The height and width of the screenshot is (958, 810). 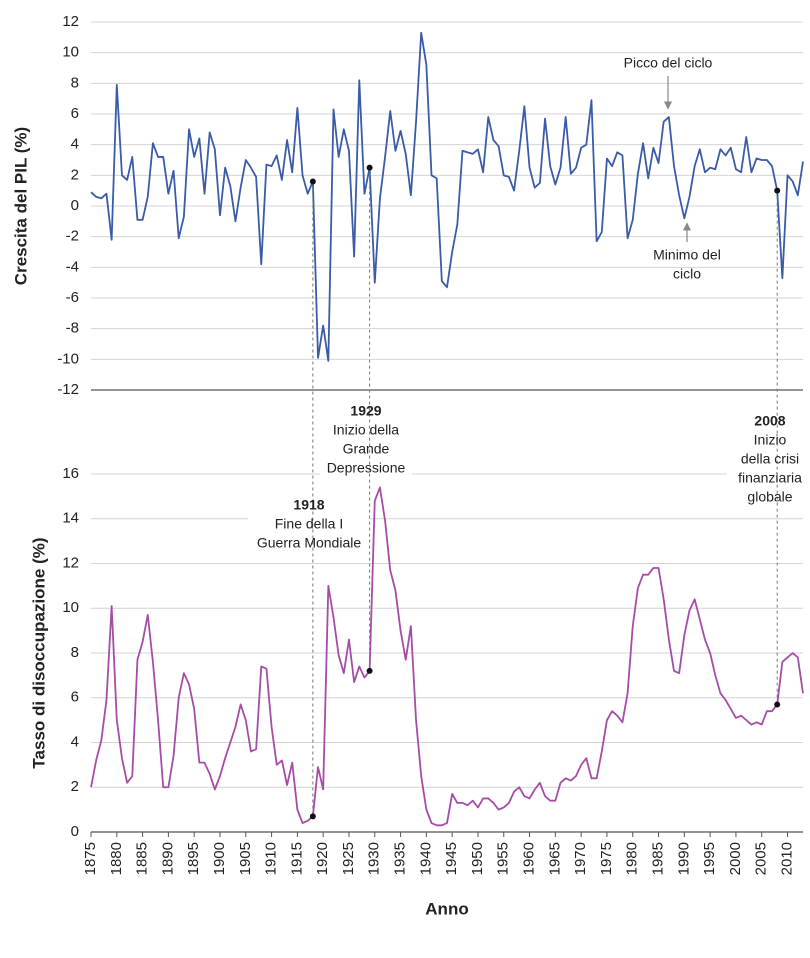 What do you see at coordinates (20, 206) in the screenshot?
I see `y-axis-label: Crescita del PIL (%)` at bounding box center [20, 206].